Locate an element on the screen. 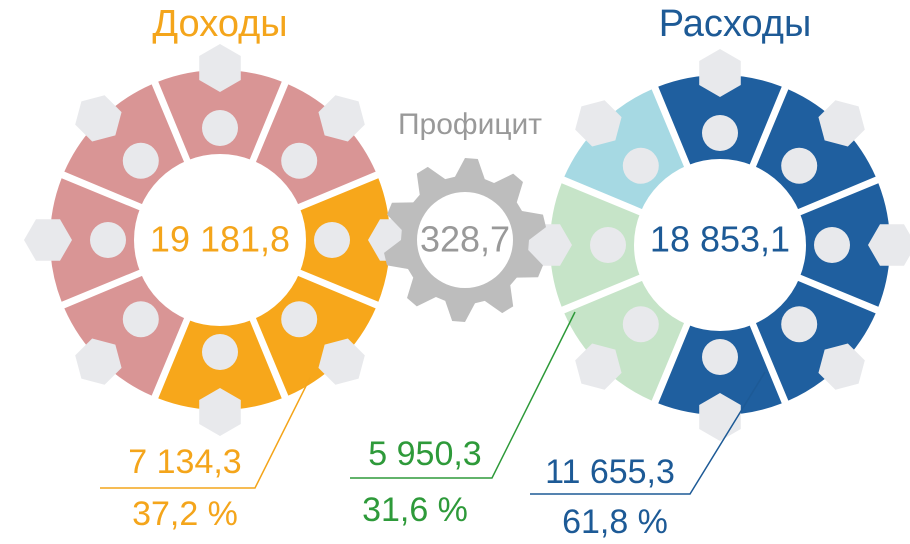 The image size is (910, 544). blue-part: 11 655,3 is located at coordinates (610, 472).